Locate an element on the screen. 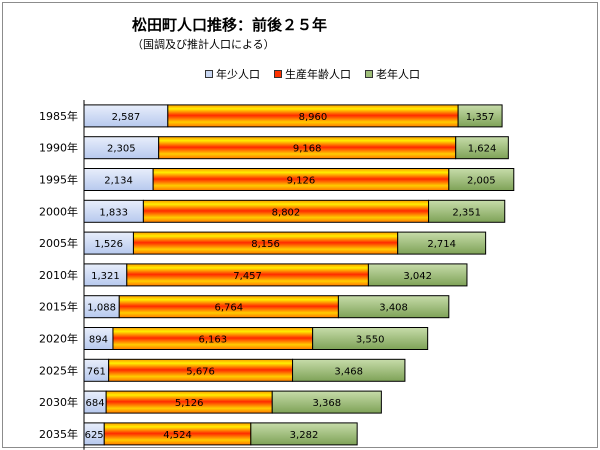  legend-label-old: 老年人口 is located at coordinates (398, 74).